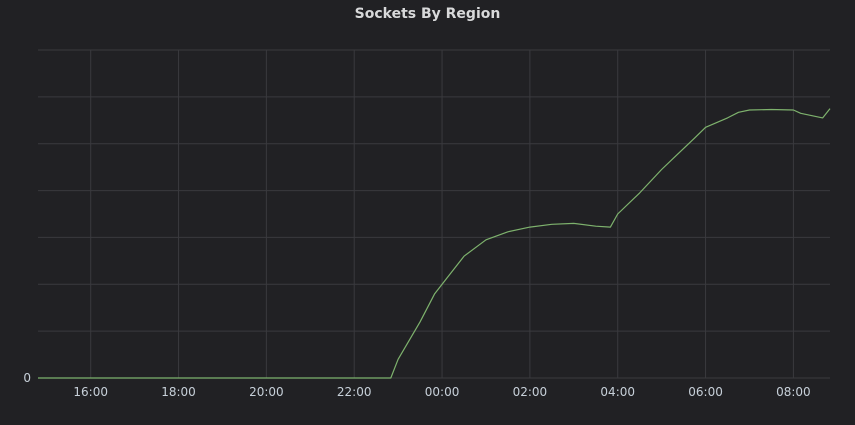 Image resolution: width=855 pixels, height=425 pixels. What do you see at coordinates (266, 392) in the screenshot?
I see `x-tick-label: 20:00` at bounding box center [266, 392].